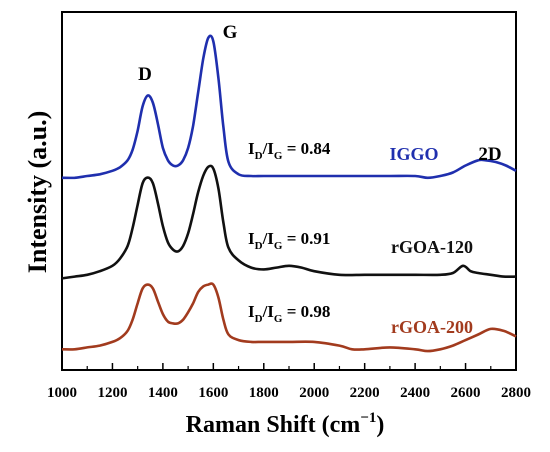  What do you see at coordinates (289, 366) in the screenshot?
I see `x-ticks` at bounding box center [289, 366].